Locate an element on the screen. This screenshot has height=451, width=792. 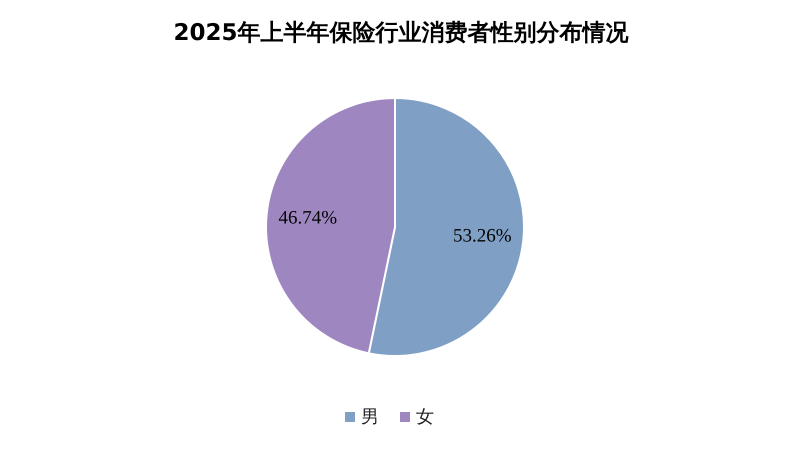
data-label: 46.74% is located at coordinates (308, 218).